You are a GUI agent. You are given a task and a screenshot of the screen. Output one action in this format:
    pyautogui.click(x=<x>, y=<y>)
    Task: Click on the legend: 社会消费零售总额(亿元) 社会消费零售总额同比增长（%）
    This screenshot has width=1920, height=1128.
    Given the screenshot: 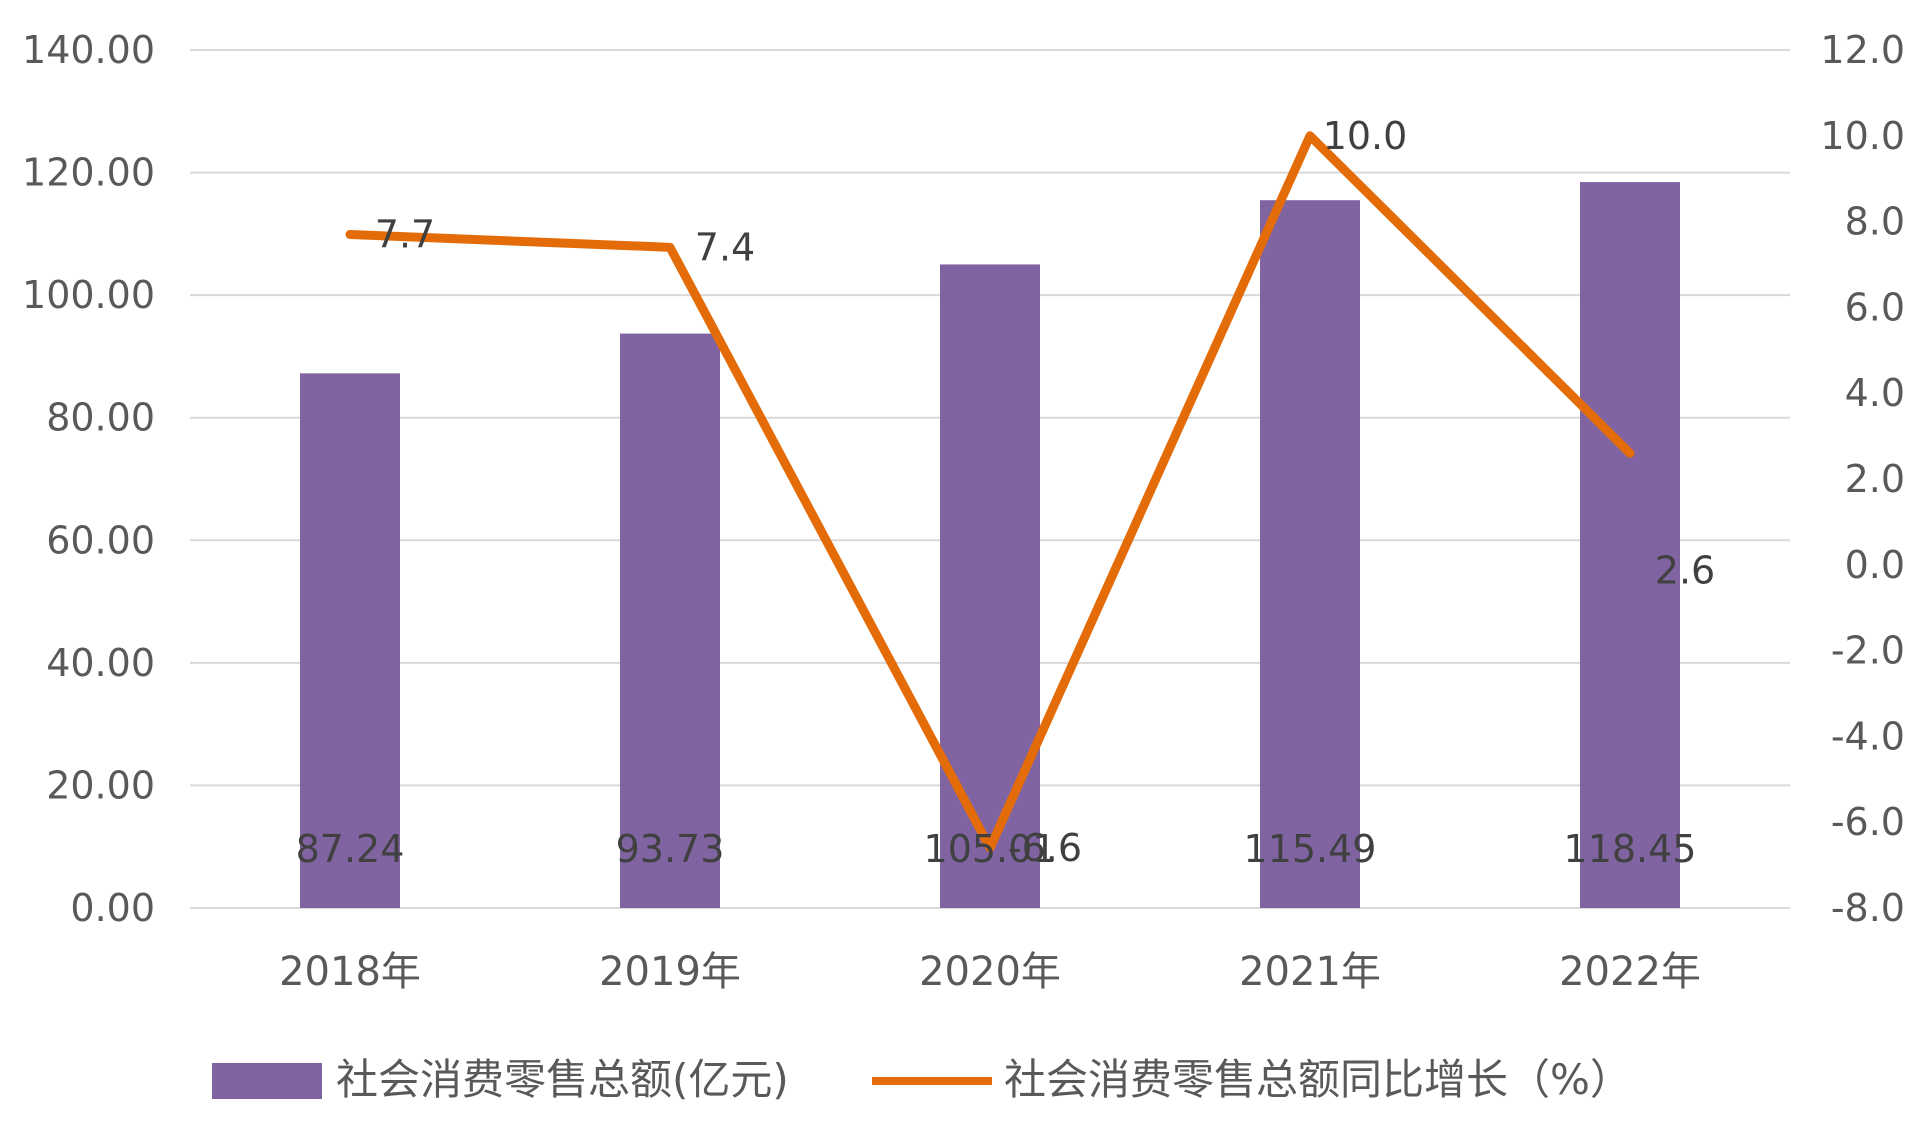 What is the action you would take?
    pyautogui.click(x=922, y=1079)
    